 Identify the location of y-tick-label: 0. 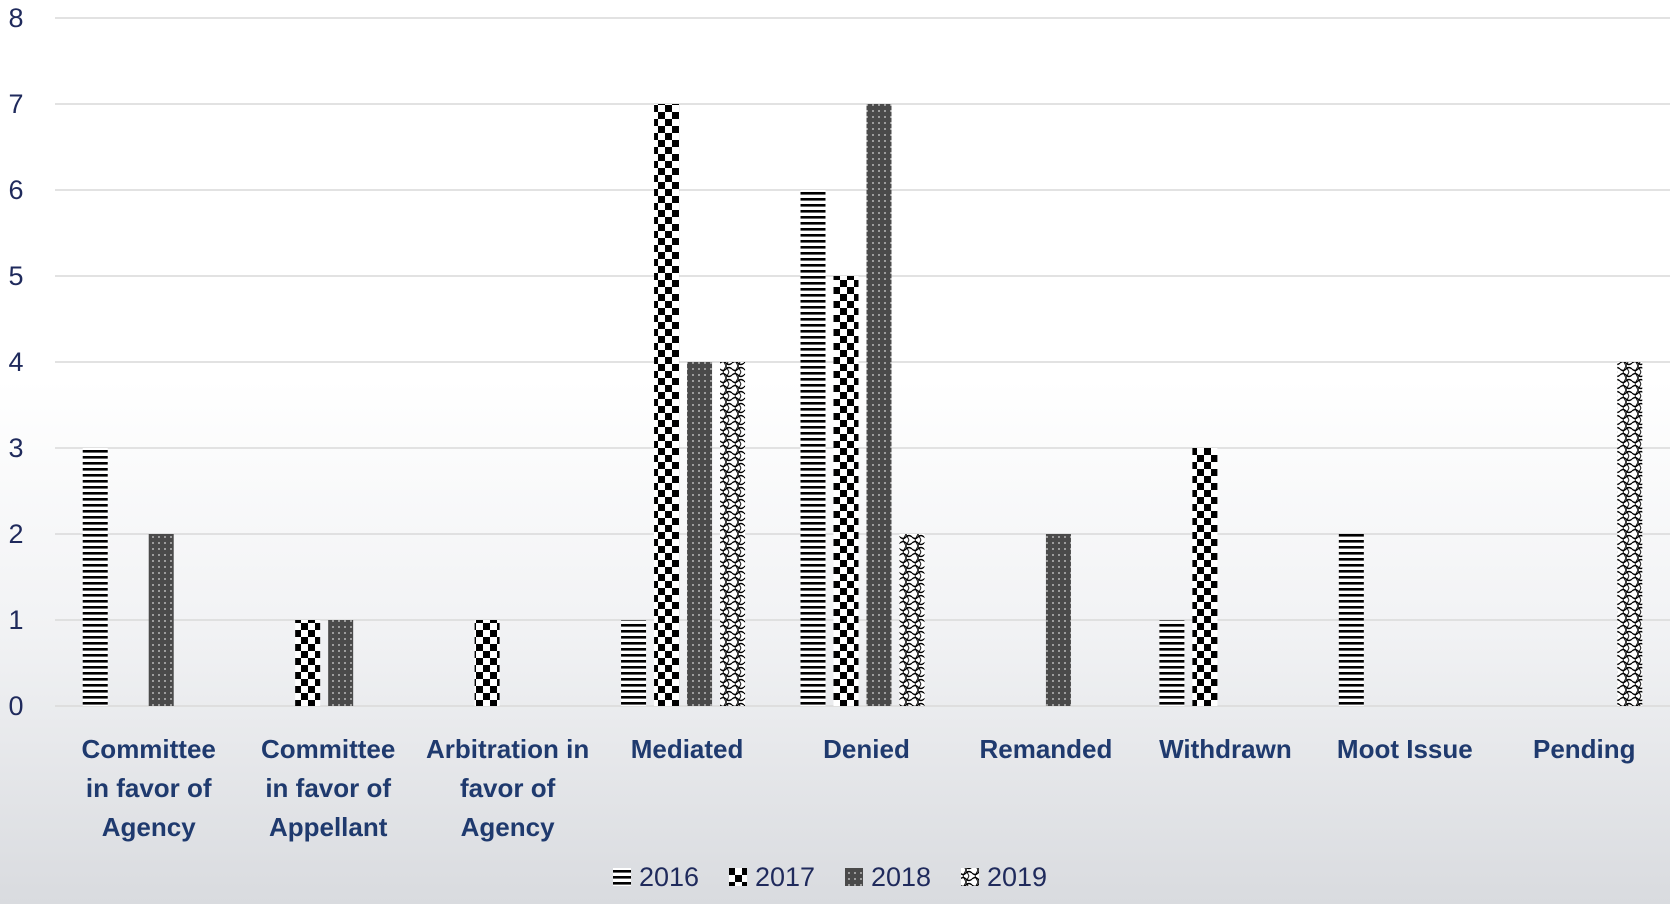
(15, 706).